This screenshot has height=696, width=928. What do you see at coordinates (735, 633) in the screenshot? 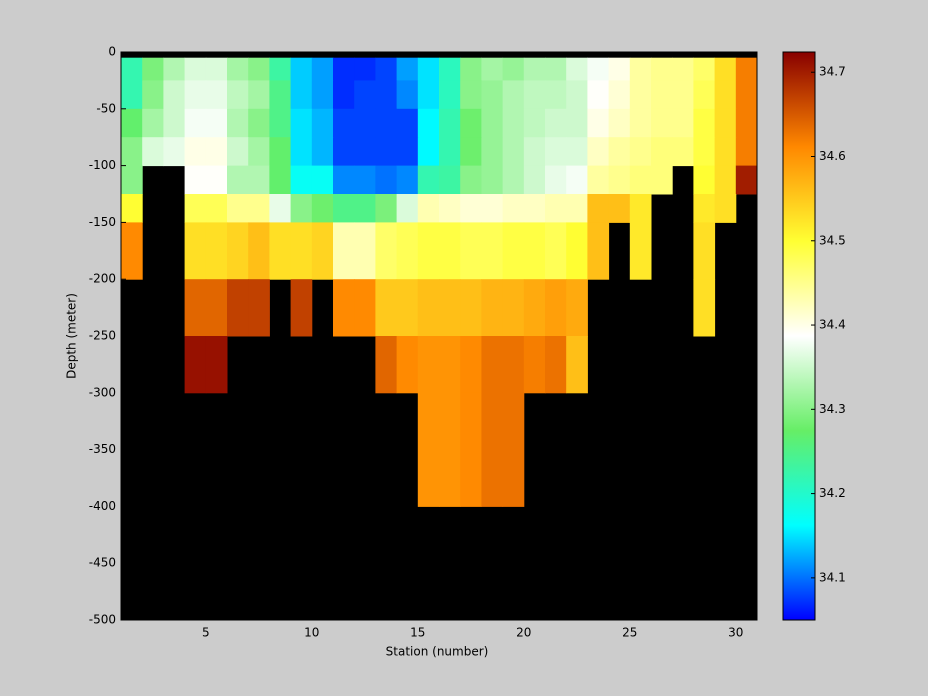
I see `x-tick-label: 30` at bounding box center [735, 633].